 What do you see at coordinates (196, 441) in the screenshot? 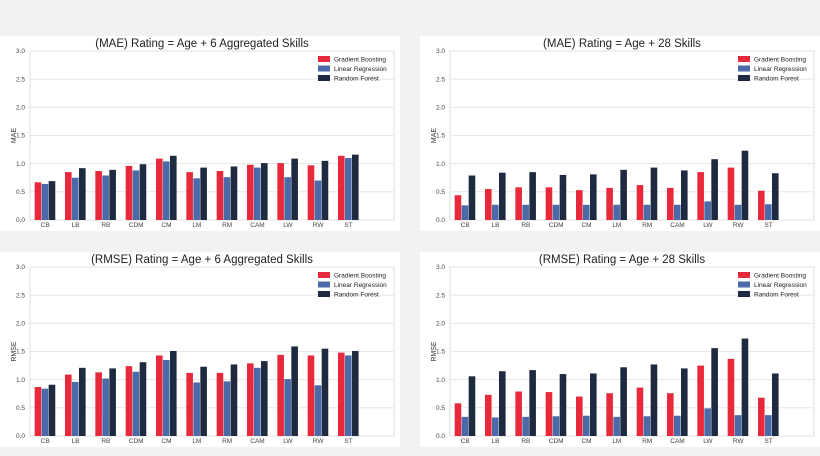
I see `x-tick-label: LM` at bounding box center [196, 441].